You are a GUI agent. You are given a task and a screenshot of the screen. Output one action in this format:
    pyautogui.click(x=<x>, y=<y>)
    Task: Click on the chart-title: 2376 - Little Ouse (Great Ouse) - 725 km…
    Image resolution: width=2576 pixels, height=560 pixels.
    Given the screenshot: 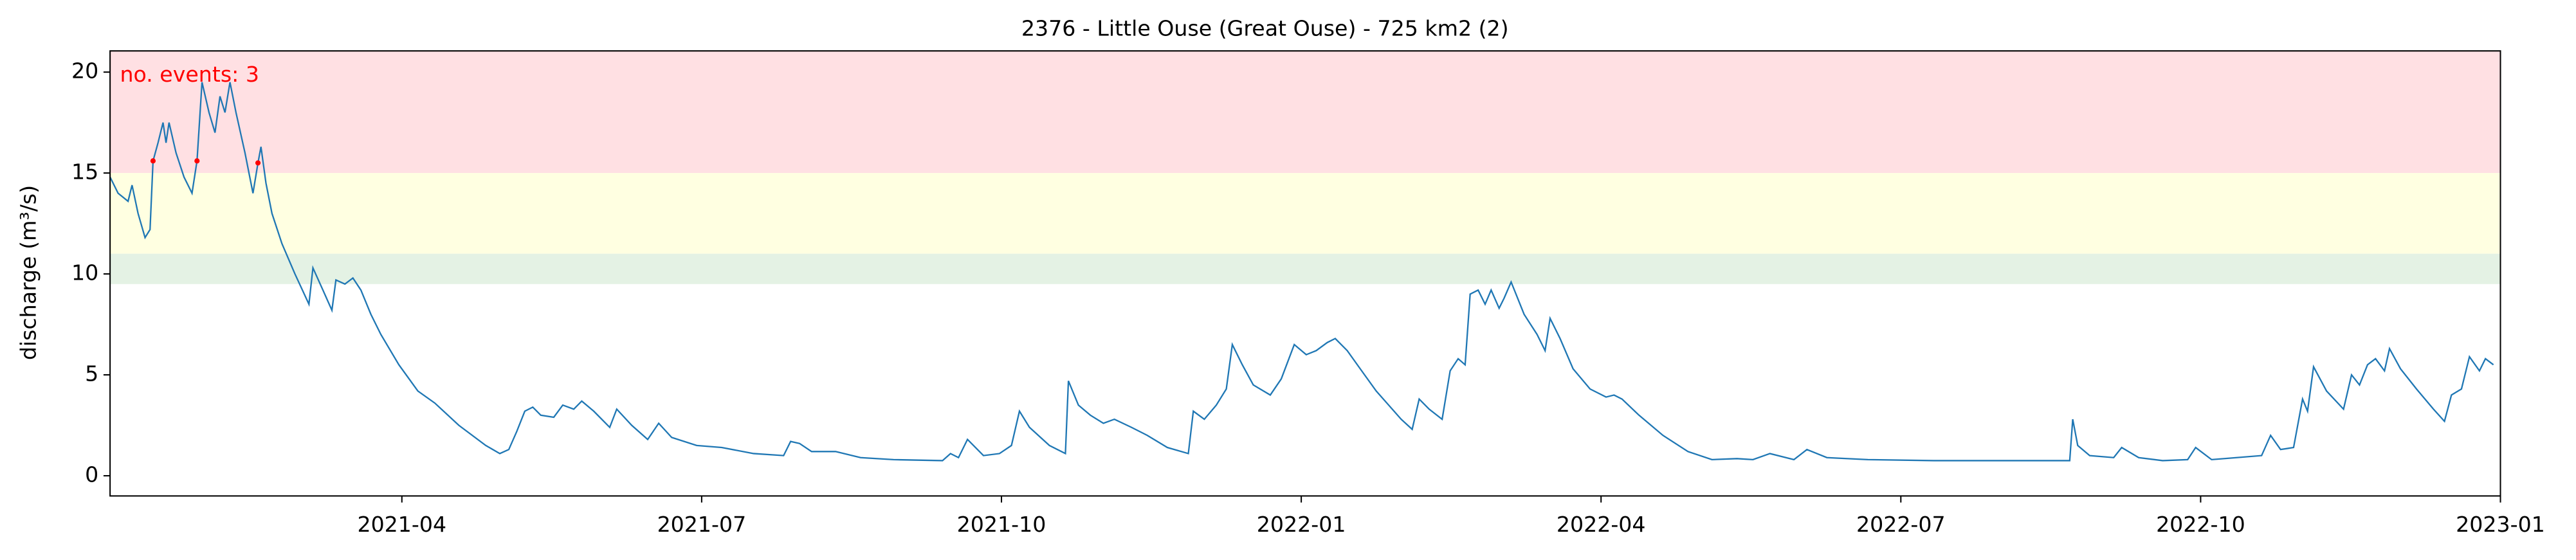 What is the action you would take?
    pyautogui.click(x=1265, y=28)
    